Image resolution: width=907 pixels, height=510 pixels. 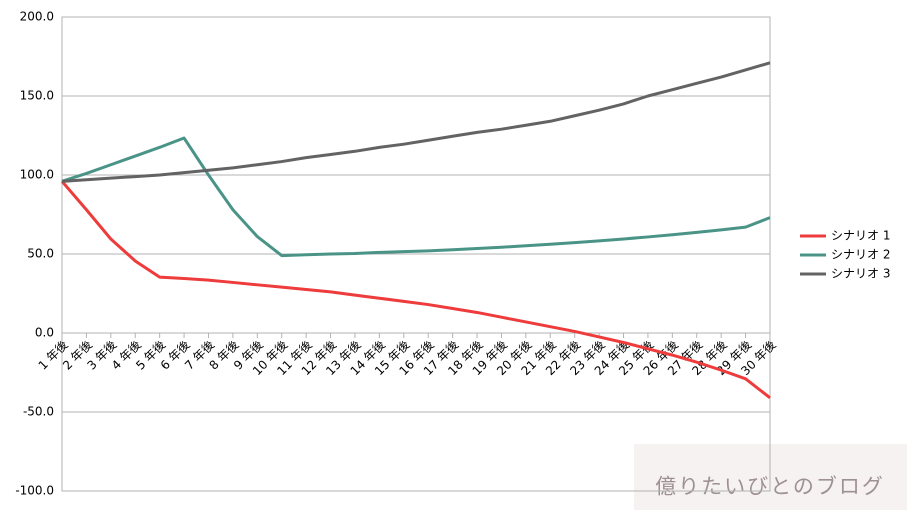 I want to click on legend-label: シナリオ 3, so click(x=860, y=274).